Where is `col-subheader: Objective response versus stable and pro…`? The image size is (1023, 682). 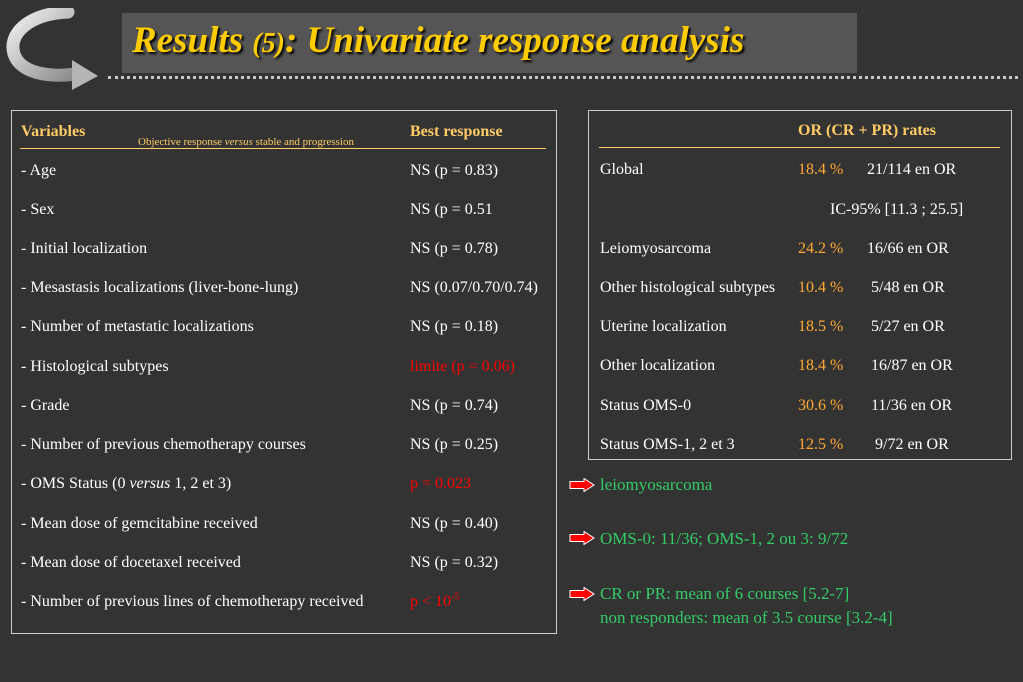 col-subheader: Objective response versus stable and pro… is located at coordinates (246, 142).